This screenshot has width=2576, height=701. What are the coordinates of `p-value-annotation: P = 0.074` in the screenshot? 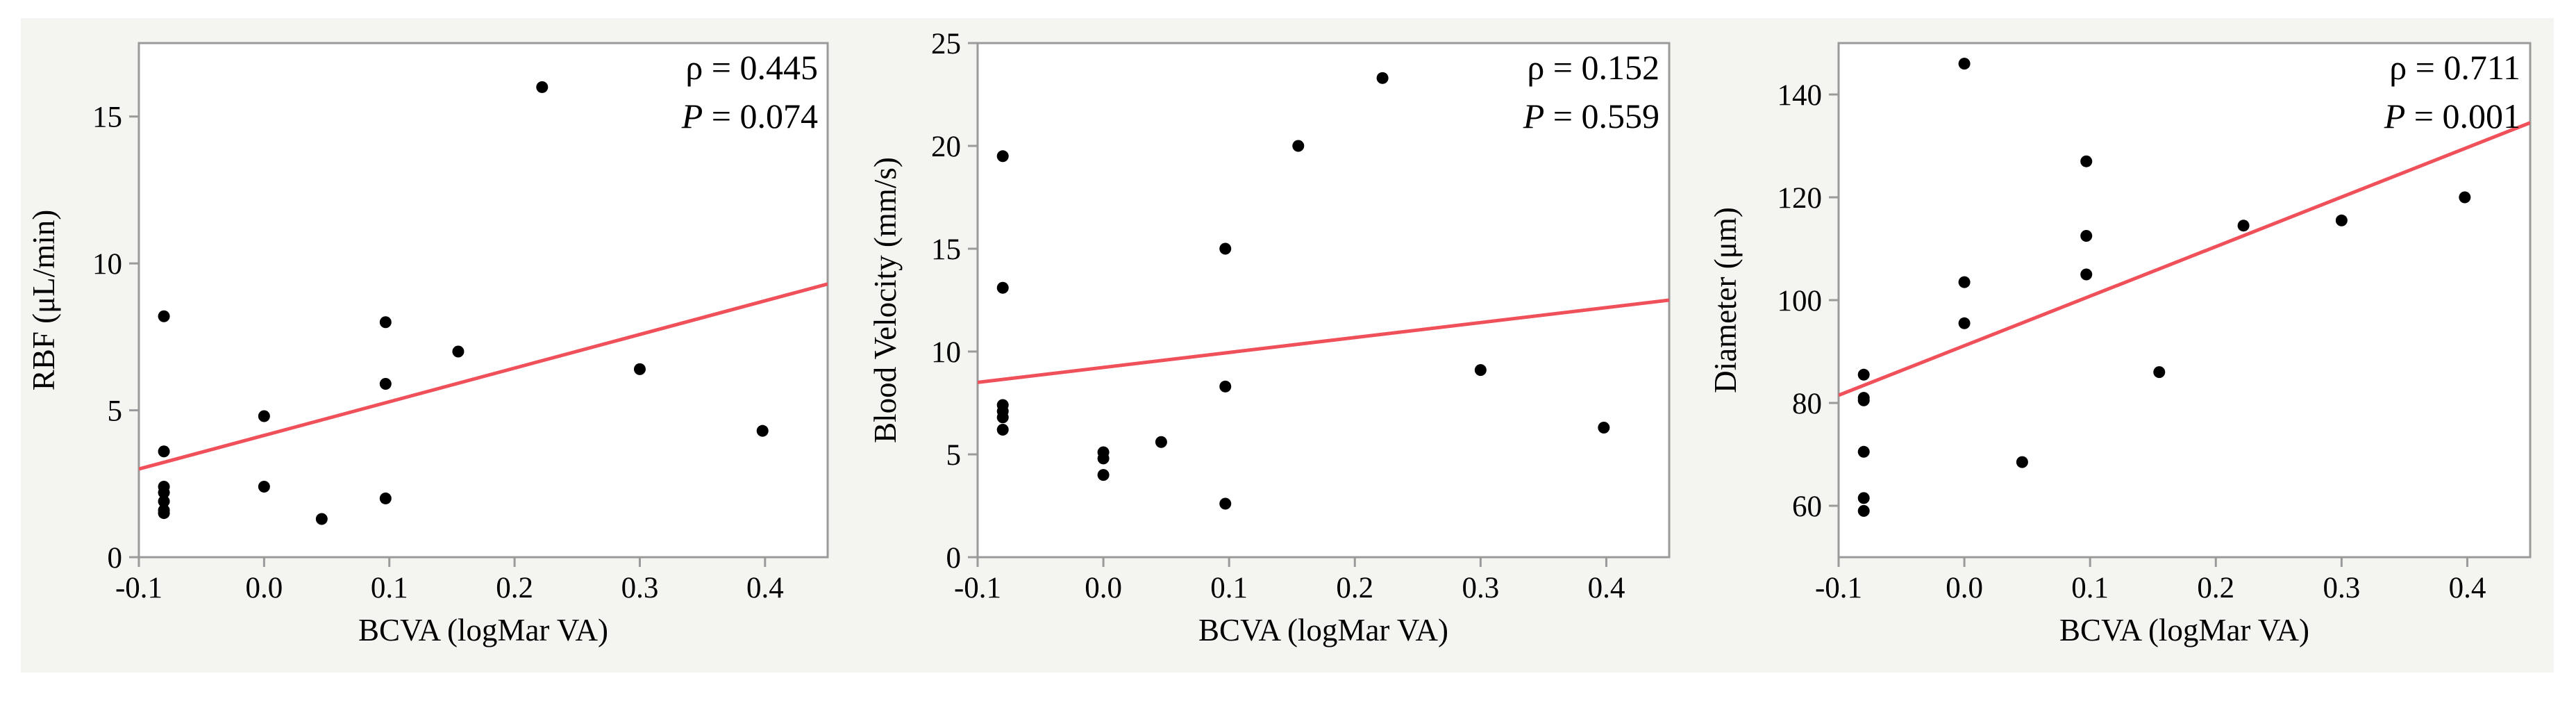 It's located at (749, 116).